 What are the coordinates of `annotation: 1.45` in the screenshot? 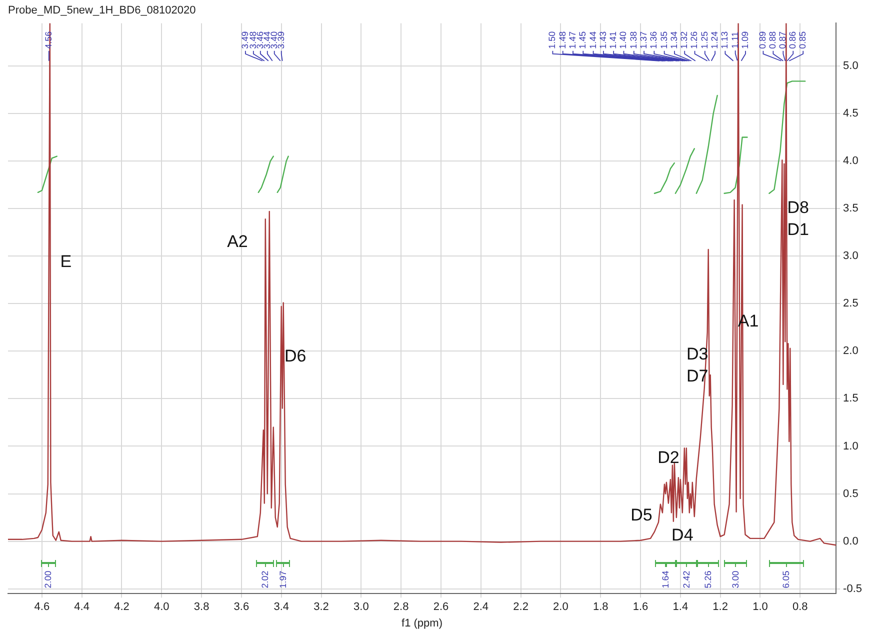 It's located at (583, 40).